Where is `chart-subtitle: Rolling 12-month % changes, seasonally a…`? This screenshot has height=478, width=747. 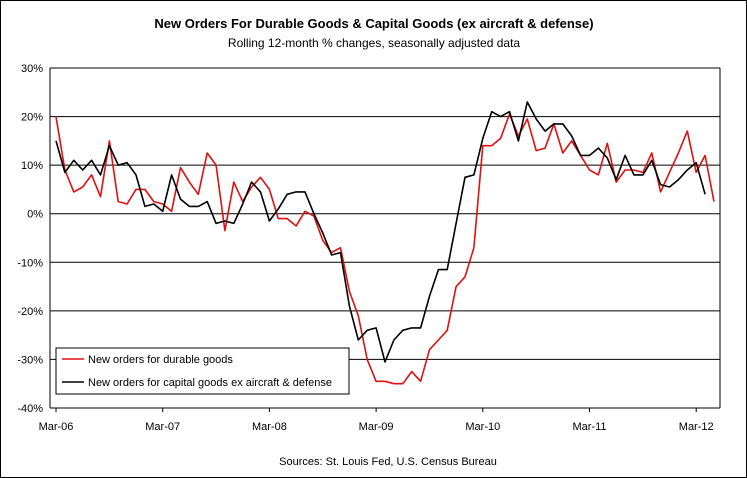 chart-subtitle: Rolling 12-month % changes, seasonally a… is located at coordinates (374, 43).